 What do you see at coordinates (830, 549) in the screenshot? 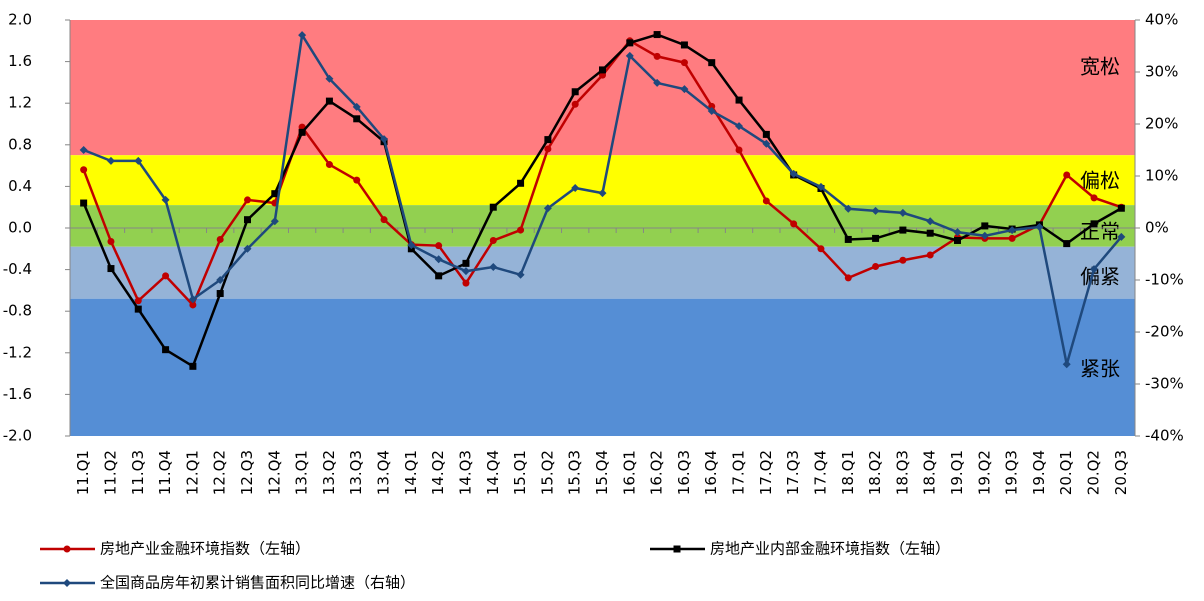
I see `legend-label: 房地产业内部金融环境指数（左轴）` at bounding box center [830, 549].